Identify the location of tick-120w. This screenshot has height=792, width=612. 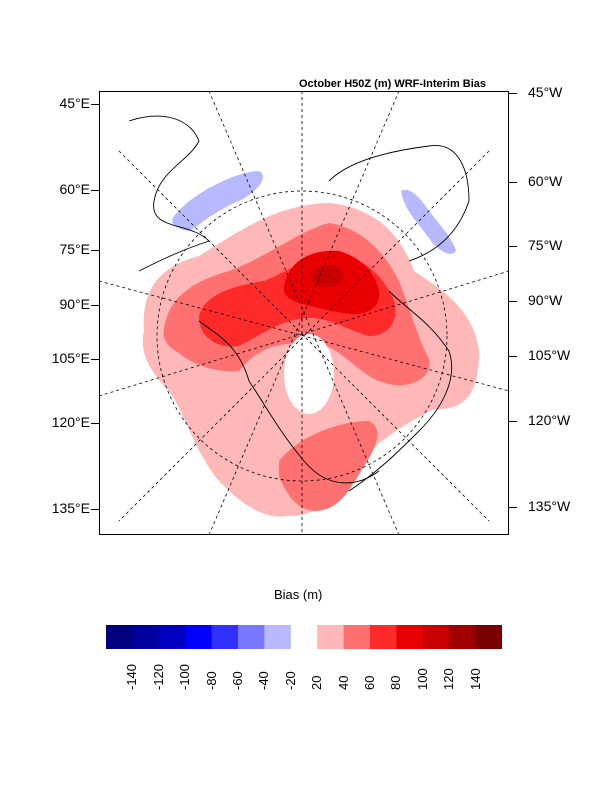
(513, 421).